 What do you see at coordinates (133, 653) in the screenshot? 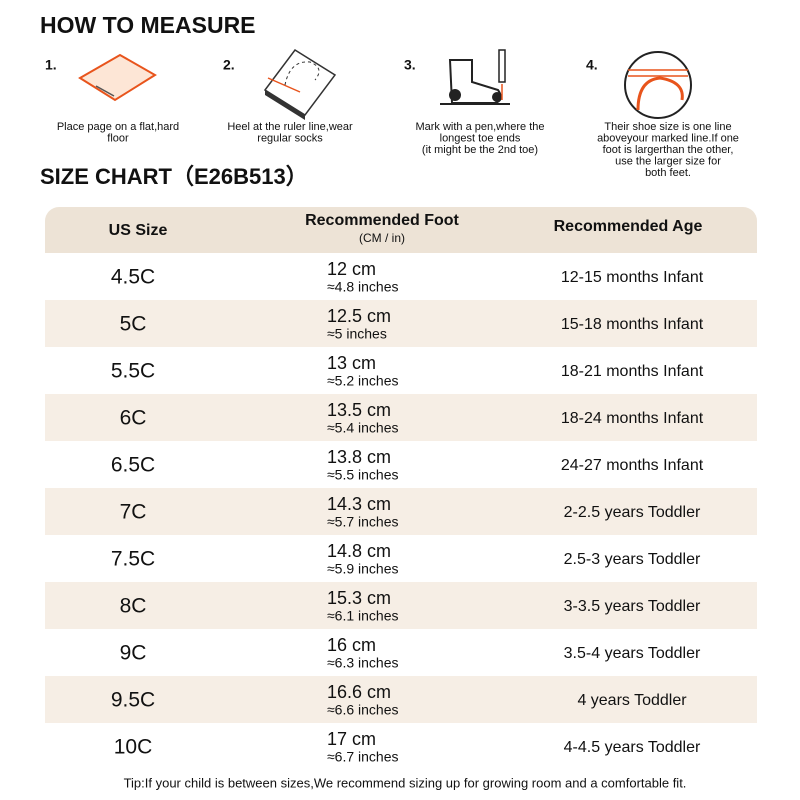
I see `us-size: 9C` at bounding box center [133, 653].